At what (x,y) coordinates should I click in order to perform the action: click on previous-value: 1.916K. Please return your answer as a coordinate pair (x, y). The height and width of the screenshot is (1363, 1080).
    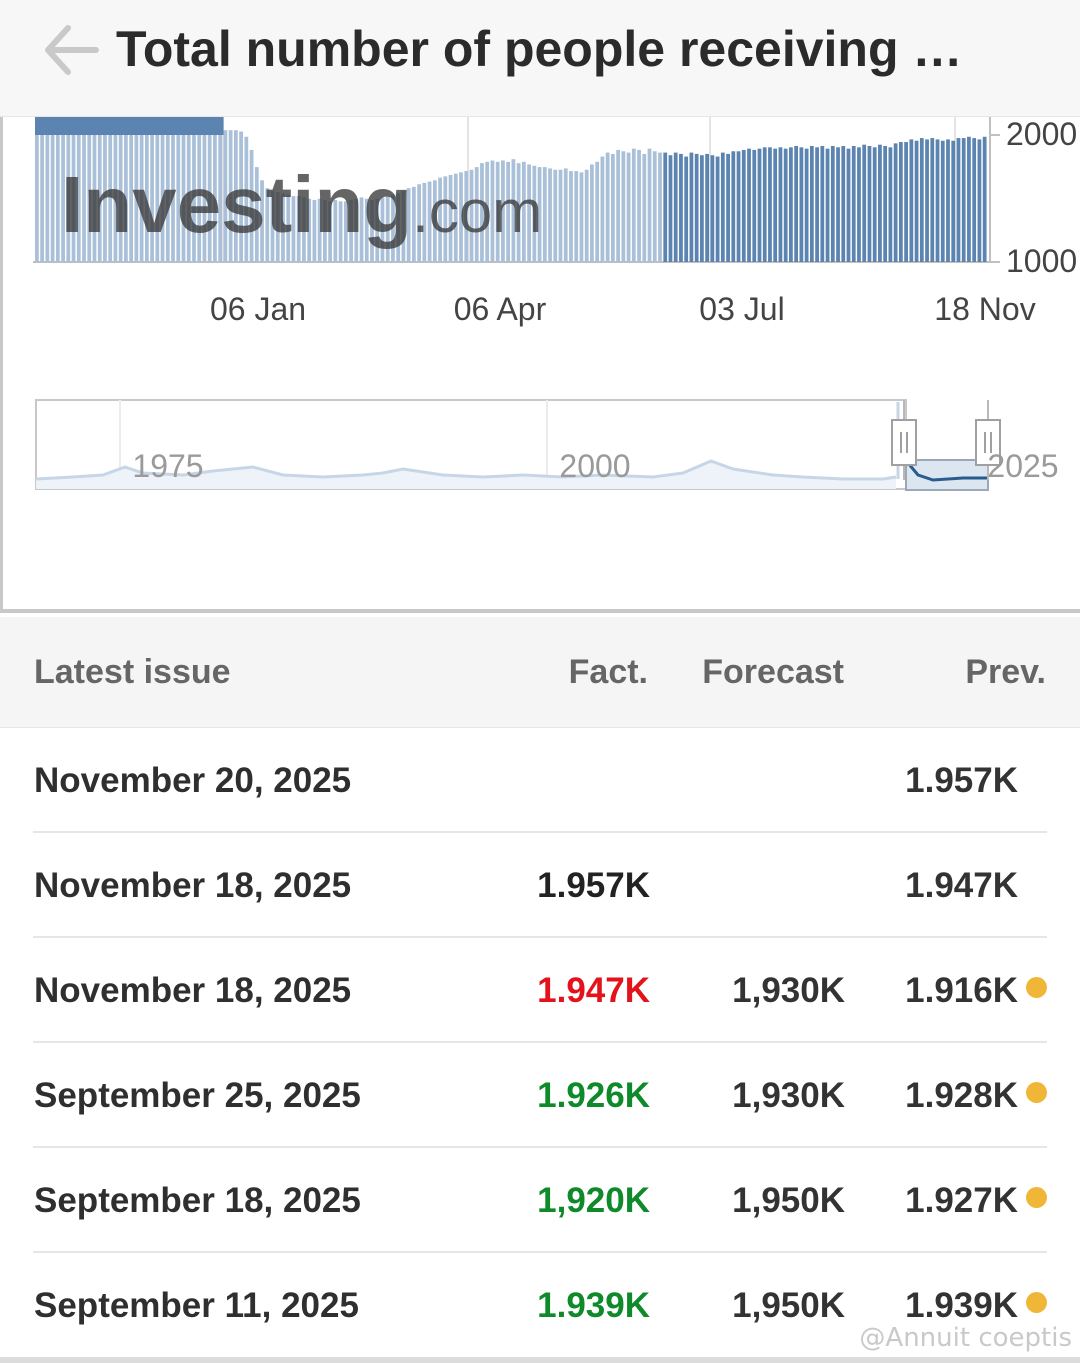
    Looking at the image, I should click on (961, 990).